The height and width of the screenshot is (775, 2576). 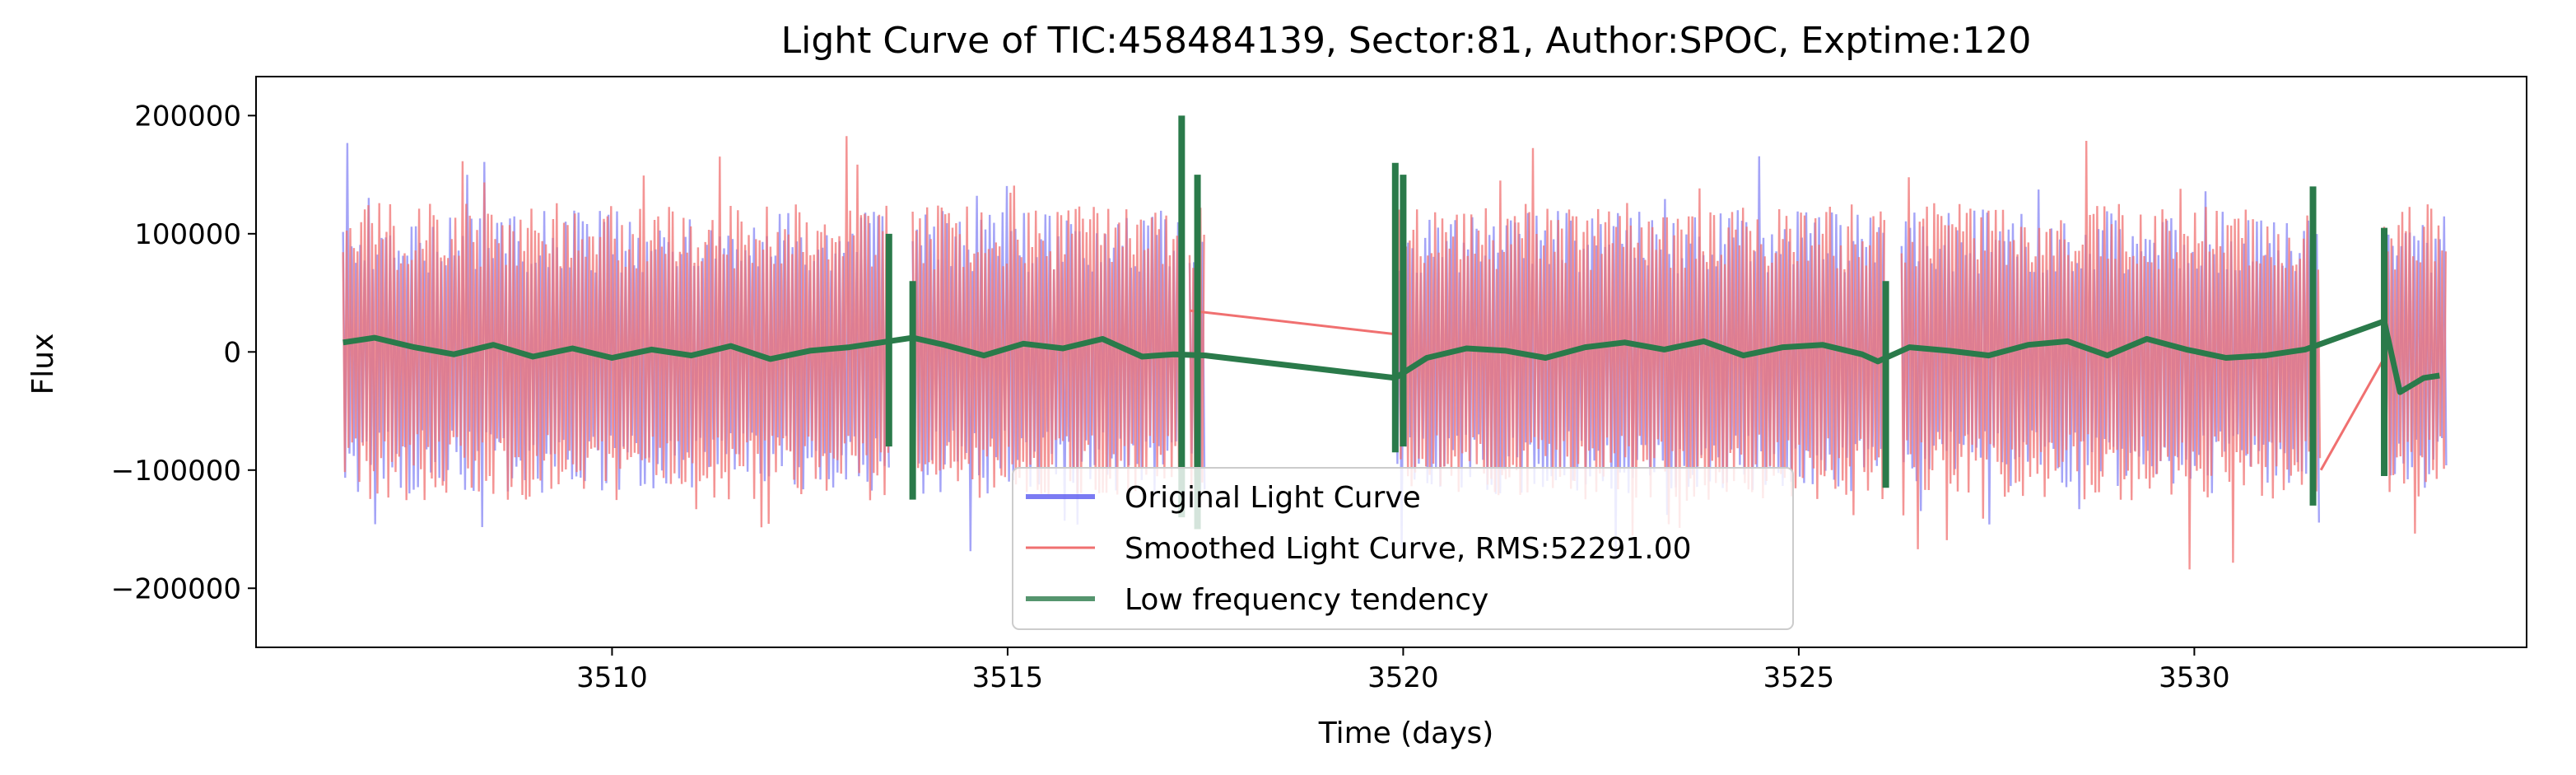 What do you see at coordinates (176, 471) in the screenshot?
I see `y-tick-label: −100000` at bounding box center [176, 471].